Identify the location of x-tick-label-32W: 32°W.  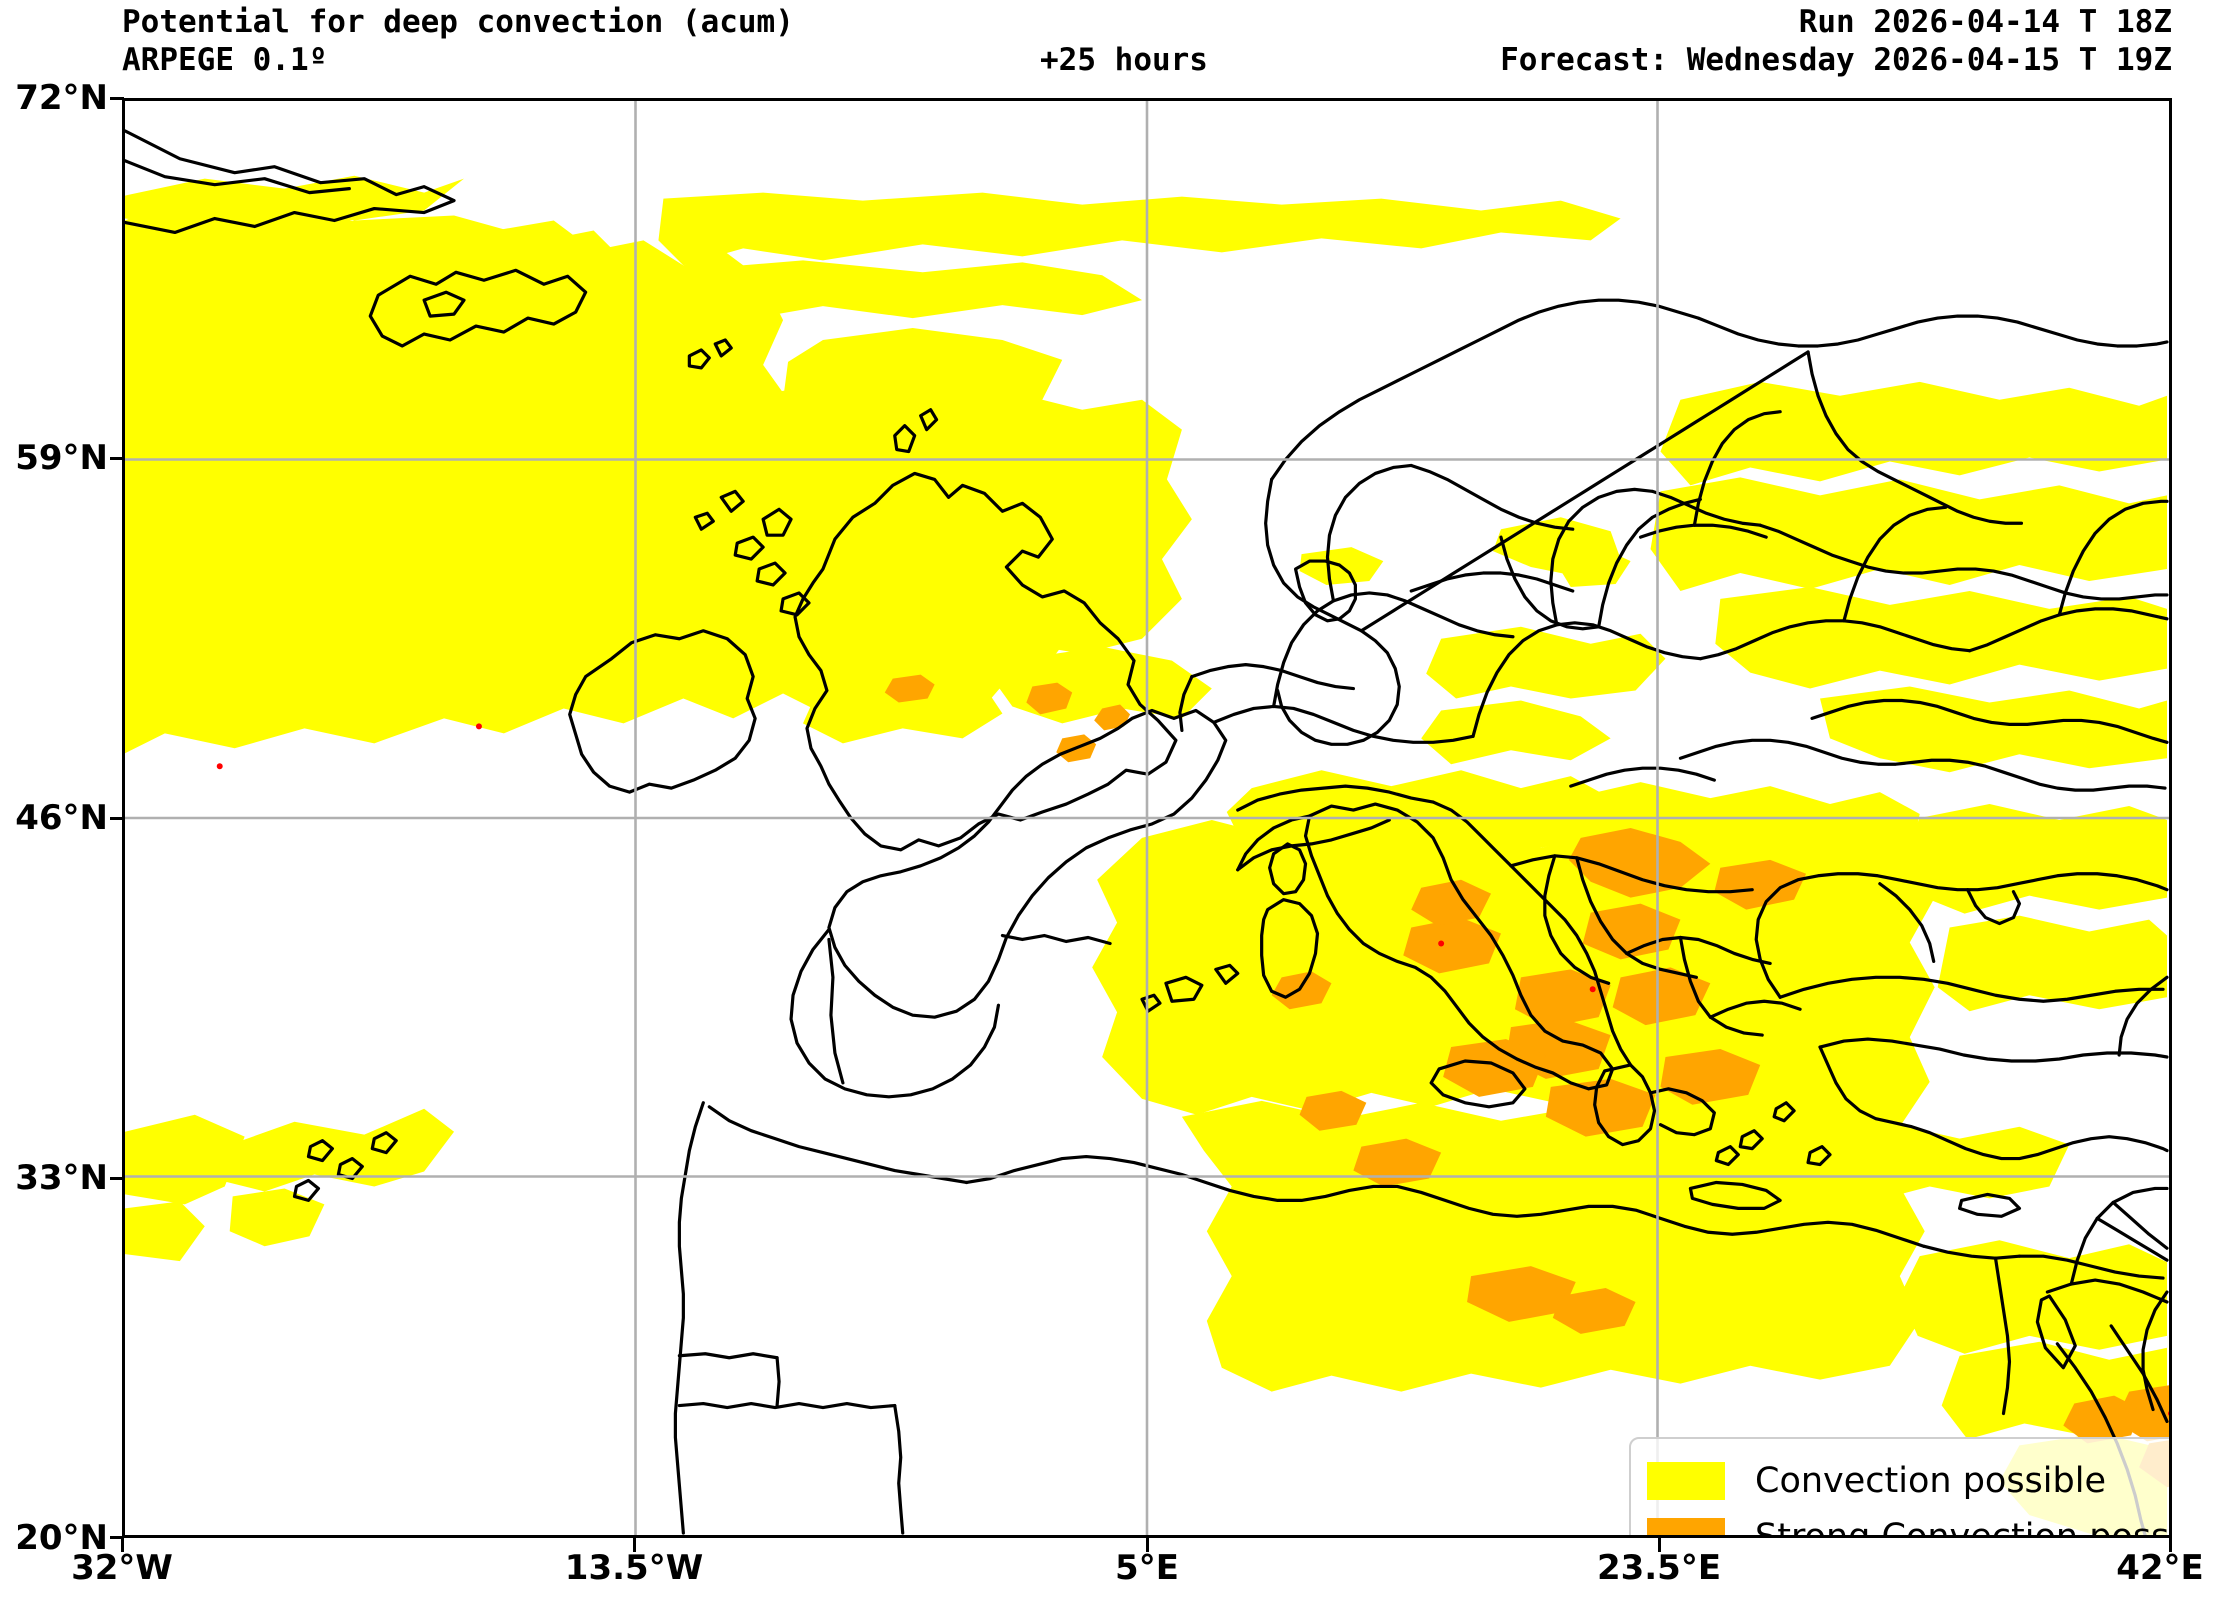
(122, 1568).